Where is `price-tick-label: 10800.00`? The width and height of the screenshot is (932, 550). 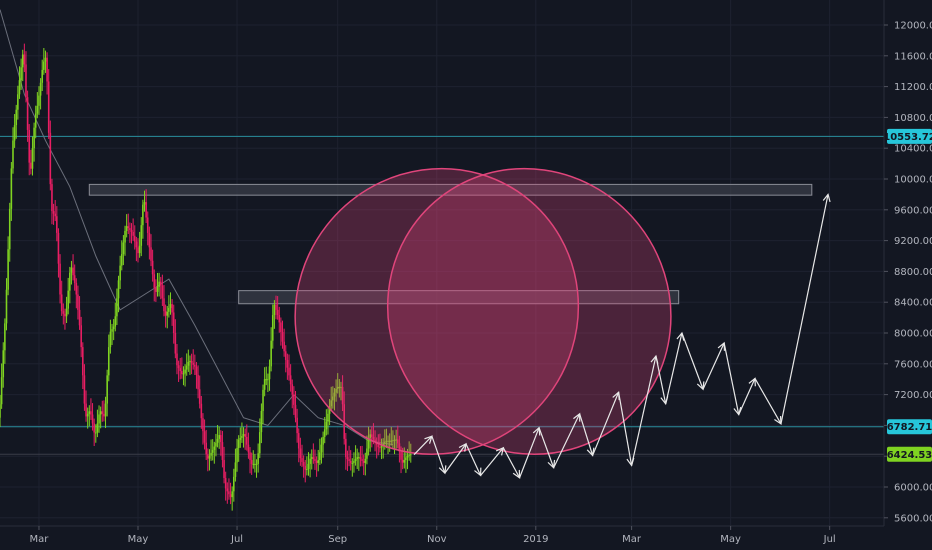 price-tick-label: 10800.00 is located at coordinates (913, 118).